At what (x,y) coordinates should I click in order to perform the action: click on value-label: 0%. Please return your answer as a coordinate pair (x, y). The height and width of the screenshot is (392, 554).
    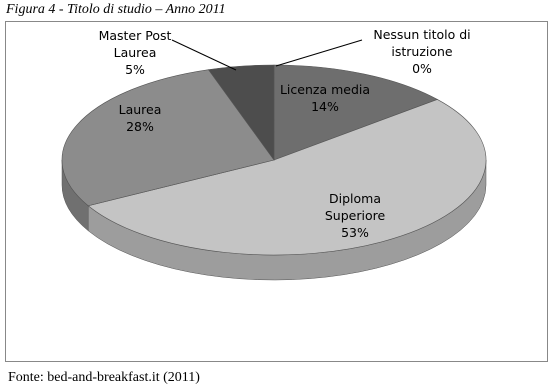
    Looking at the image, I should click on (422, 68).